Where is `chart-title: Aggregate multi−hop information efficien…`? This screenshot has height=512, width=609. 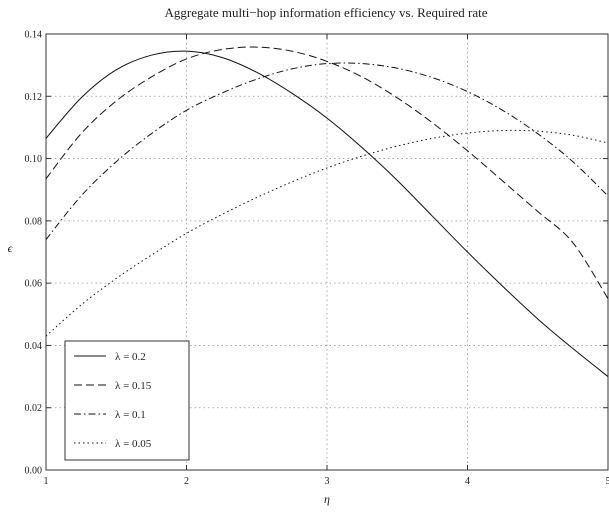 chart-title: Aggregate multi−hop information efficien… is located at coordinates (326, 12).